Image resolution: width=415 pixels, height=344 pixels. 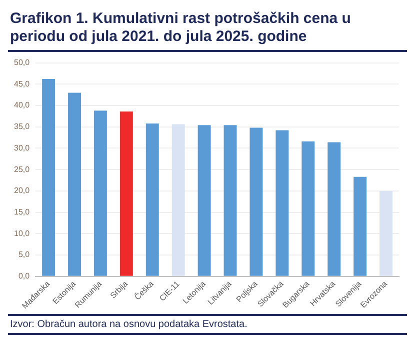 What do you see at coordinates (207, 324) in the screenshot?
I see `text: Izvor: Obračun autora na osnovu podataka Evrostata.` at bounding box center [207, 324].